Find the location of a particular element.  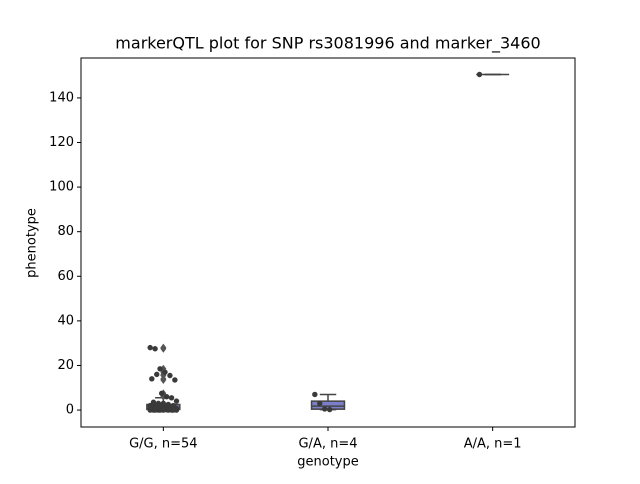

y-tick-label: 20 is located at coordinates (65, 365).